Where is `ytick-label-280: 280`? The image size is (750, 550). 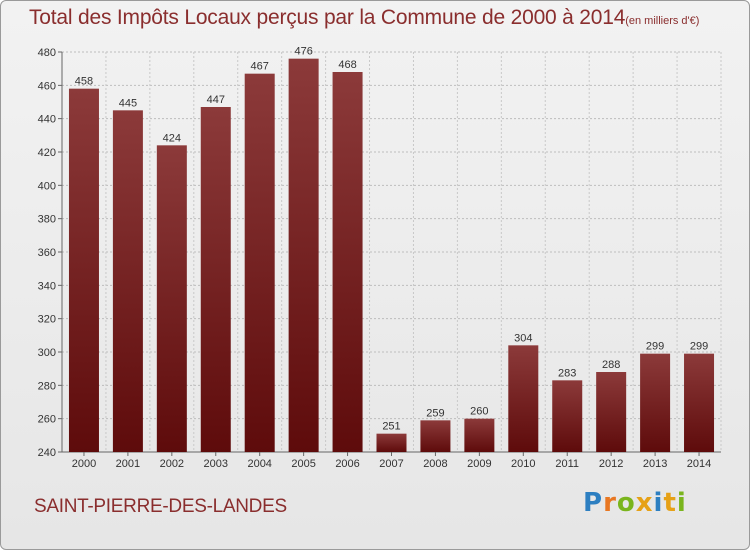
ytick-label-280: 280 is located at coordinates (47, 386).